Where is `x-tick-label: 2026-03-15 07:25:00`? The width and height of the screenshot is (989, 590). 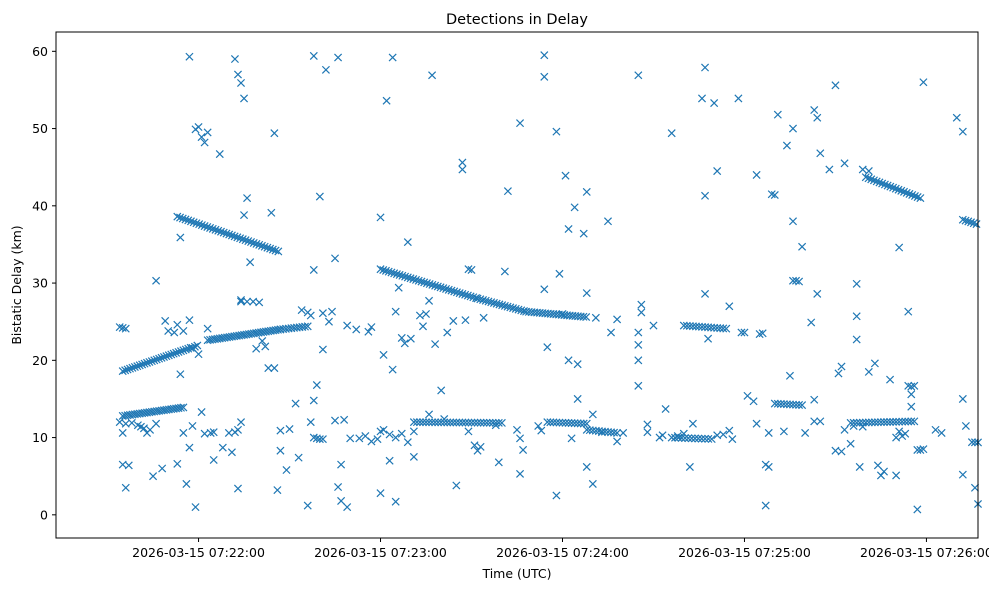
x-tick-label: 2026-03-15 07:25:00 is located at coordinates (744, 552).